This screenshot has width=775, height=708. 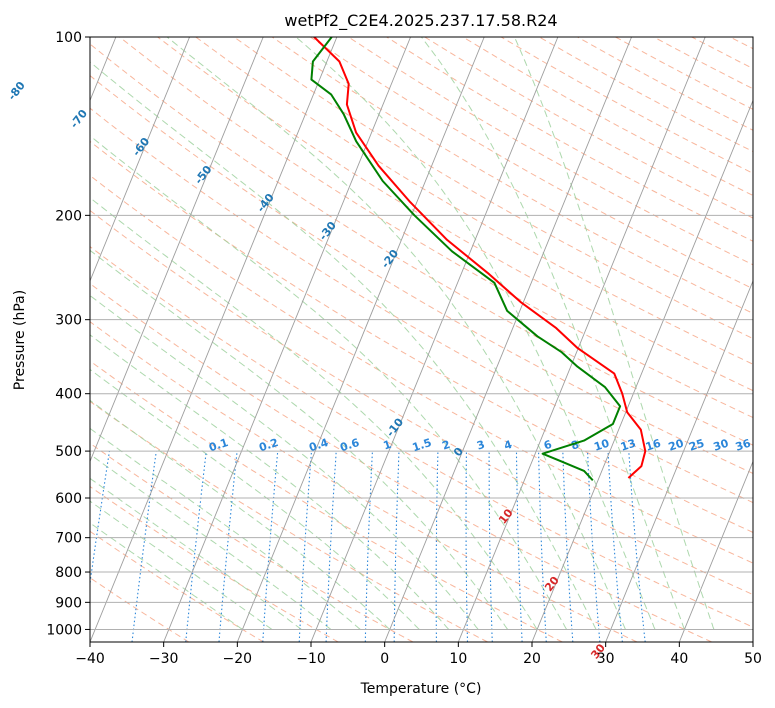 I want to click on mixing-ratio-label: 4, so click(x=508, y=445).